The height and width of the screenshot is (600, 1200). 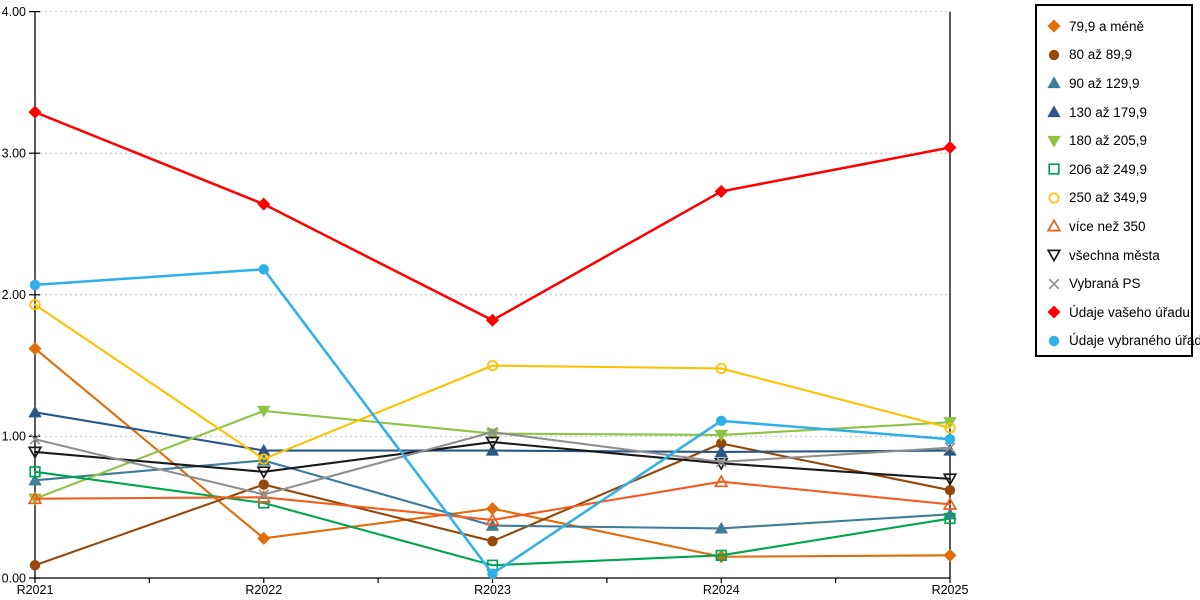 What do you see at coordinates (14, 154) in the screenshot?
I see `y-tick-label: 3.00` at bounding box center [14, 154].